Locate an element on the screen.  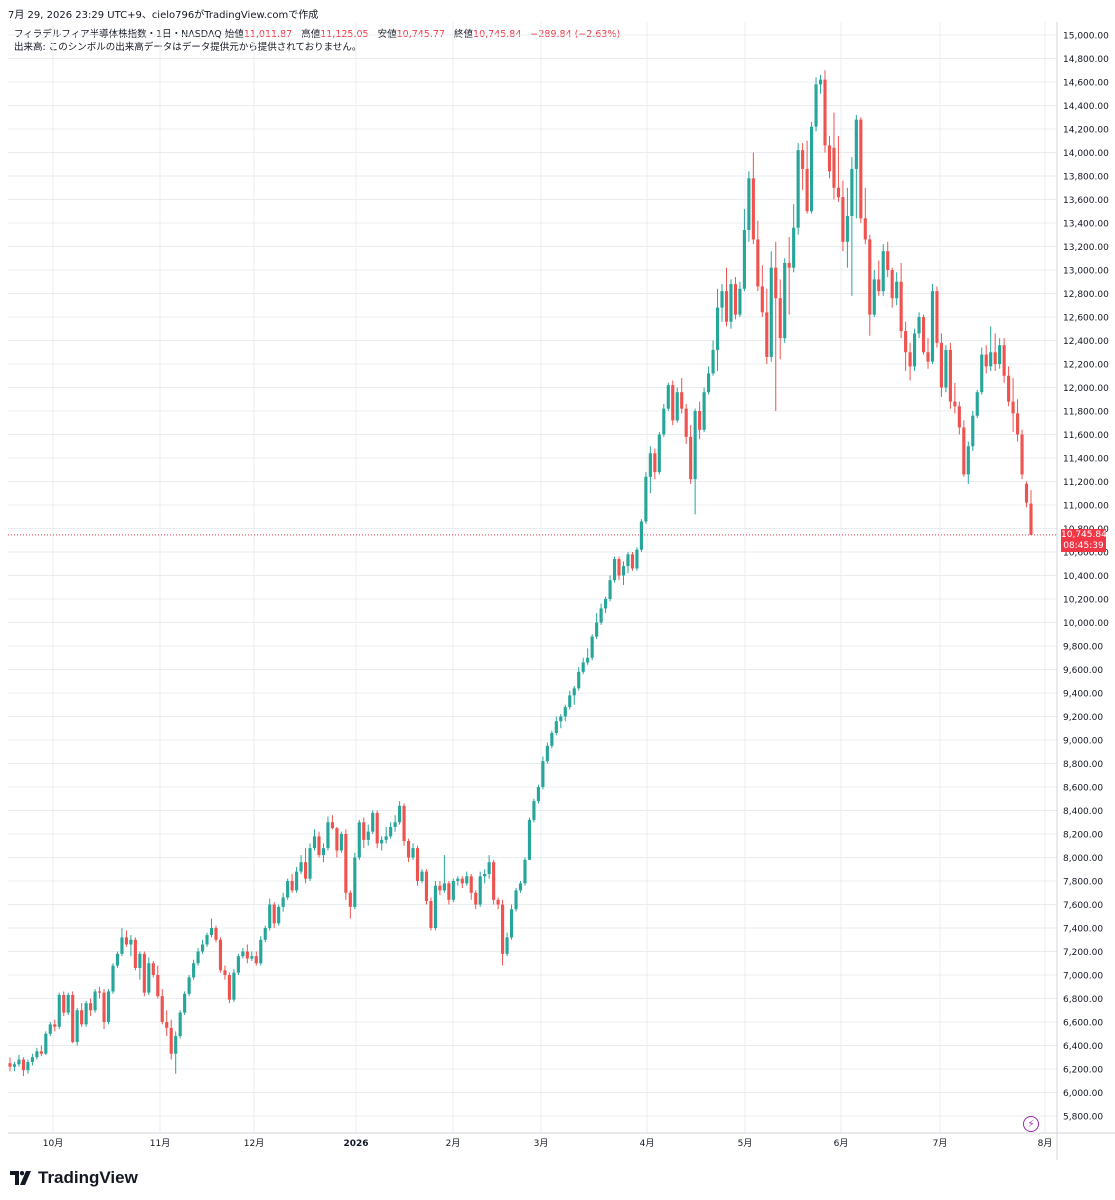
y-tick-label: 11,800.00 is located at coordinates (1086, 413).